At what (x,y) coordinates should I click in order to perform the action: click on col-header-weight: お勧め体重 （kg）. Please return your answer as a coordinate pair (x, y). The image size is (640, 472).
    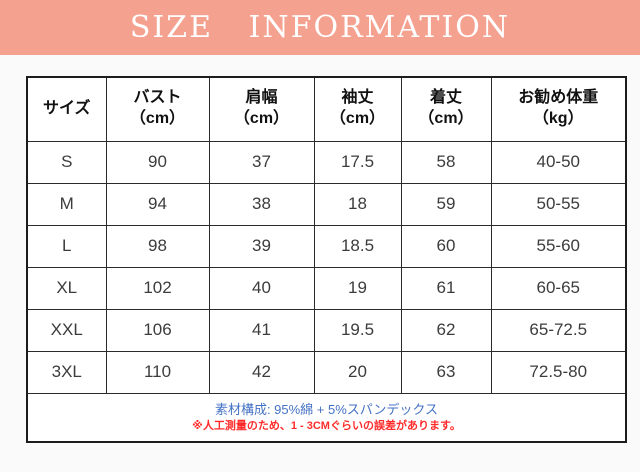
    Looking at the image, I should click on (558, 109).